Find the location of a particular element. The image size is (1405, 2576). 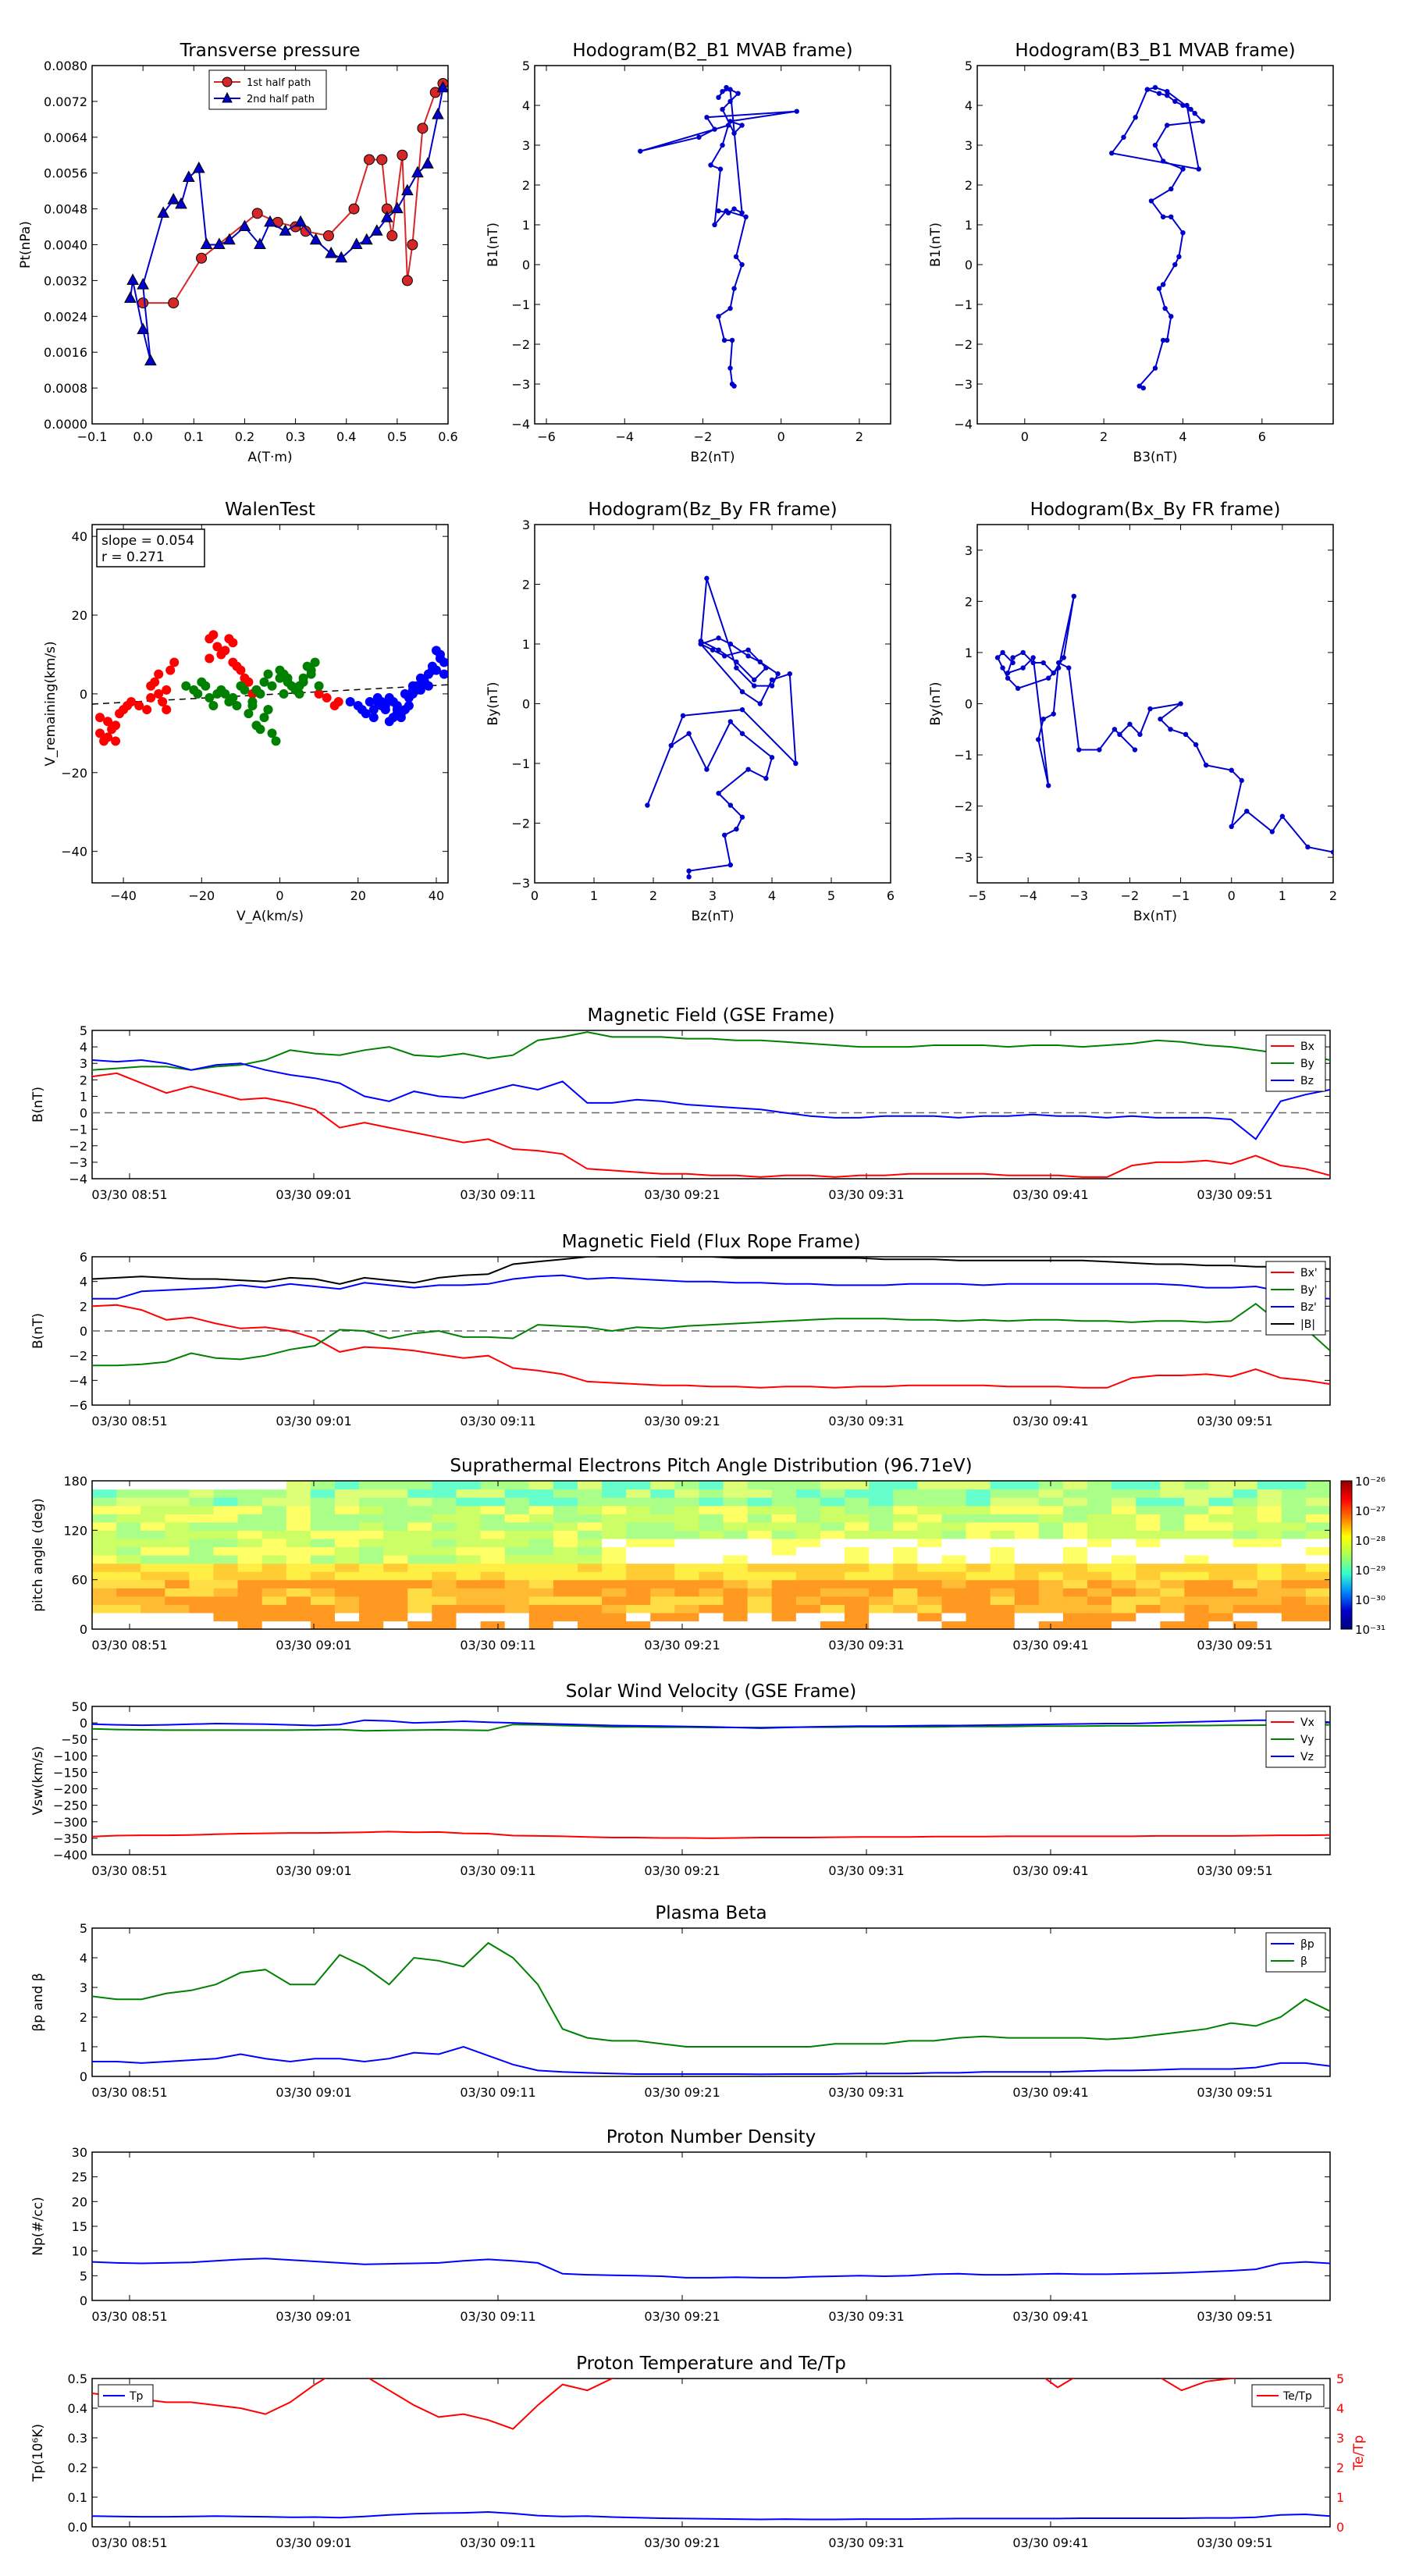

chart-title-5: Hodogram(Bx_By FR frame) is located at coordinates (1155, 510).